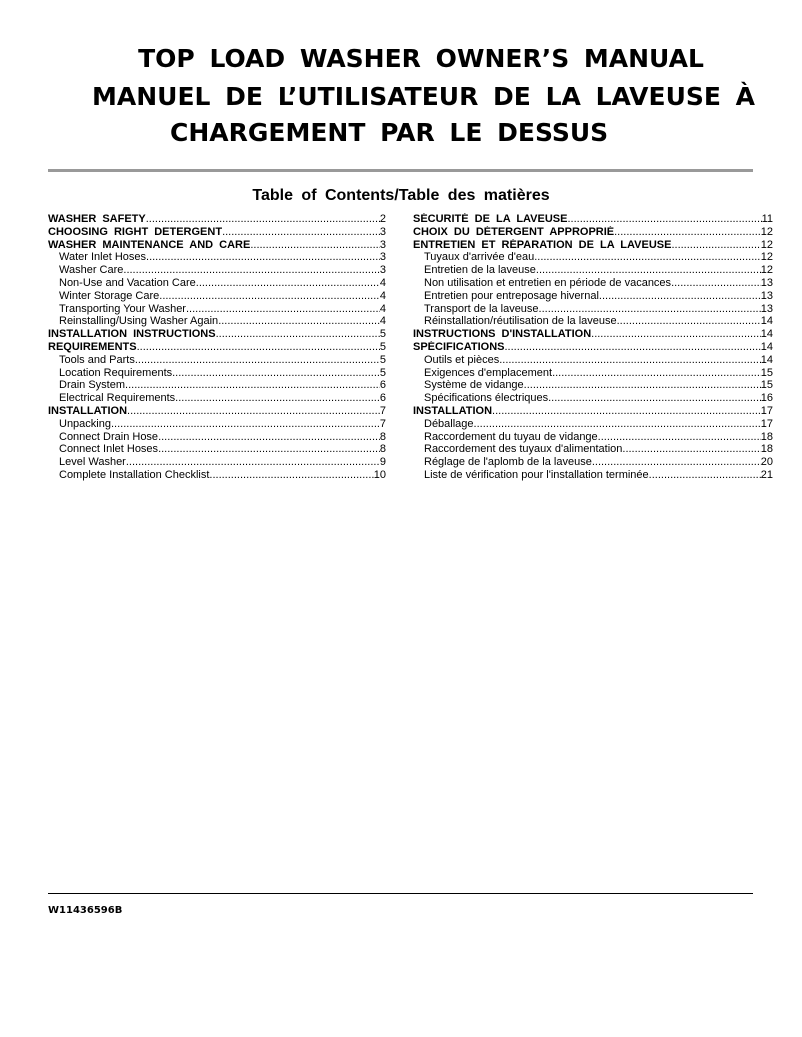 This screenshot has height=1037, width=802. I want to click on toc-entry-label: Entretien de la laveuse, so click(480, 270).